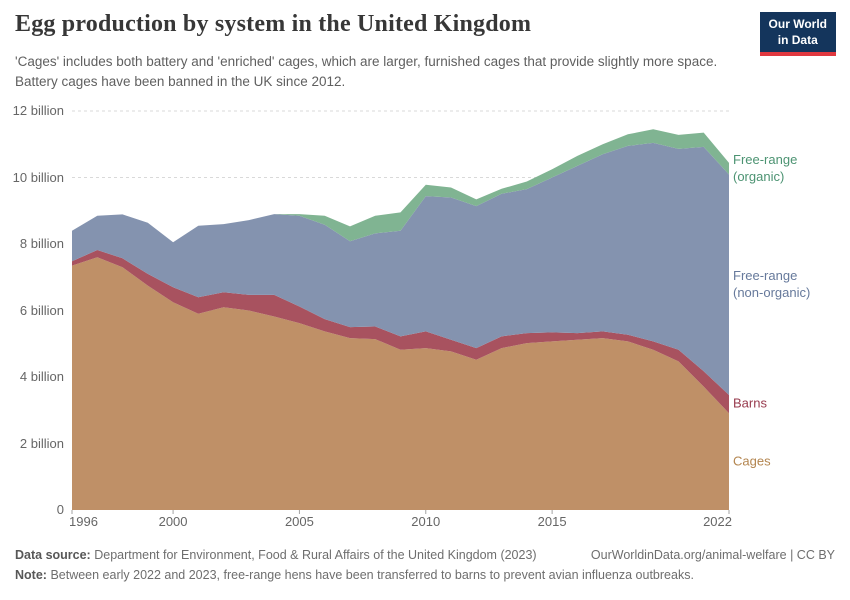  What do you see at coordinates (41, 310) in the screenshot?
I see `y-axis-label-6: 6 billion` at bounding box center [41, 310].